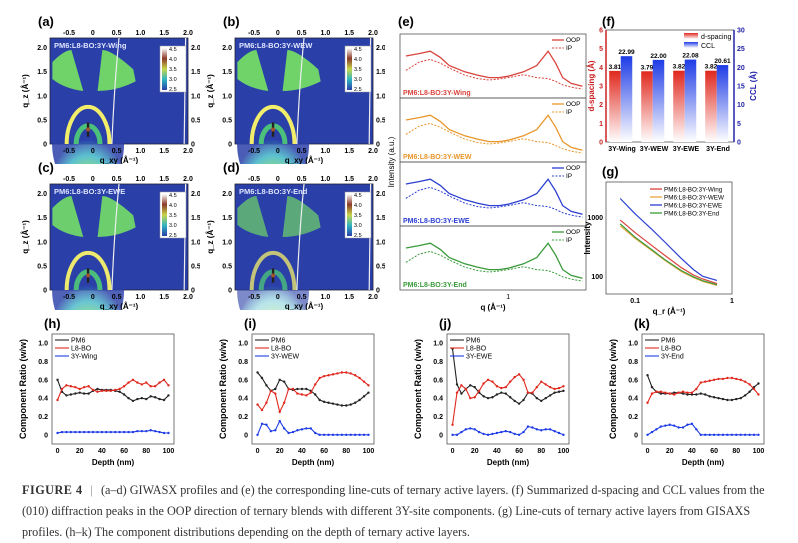 The height and width of the screenshot is (543, 798). Describe the element at coordinates (610, 171) in the screenshot. I see `panel-label: (g)` at that location.